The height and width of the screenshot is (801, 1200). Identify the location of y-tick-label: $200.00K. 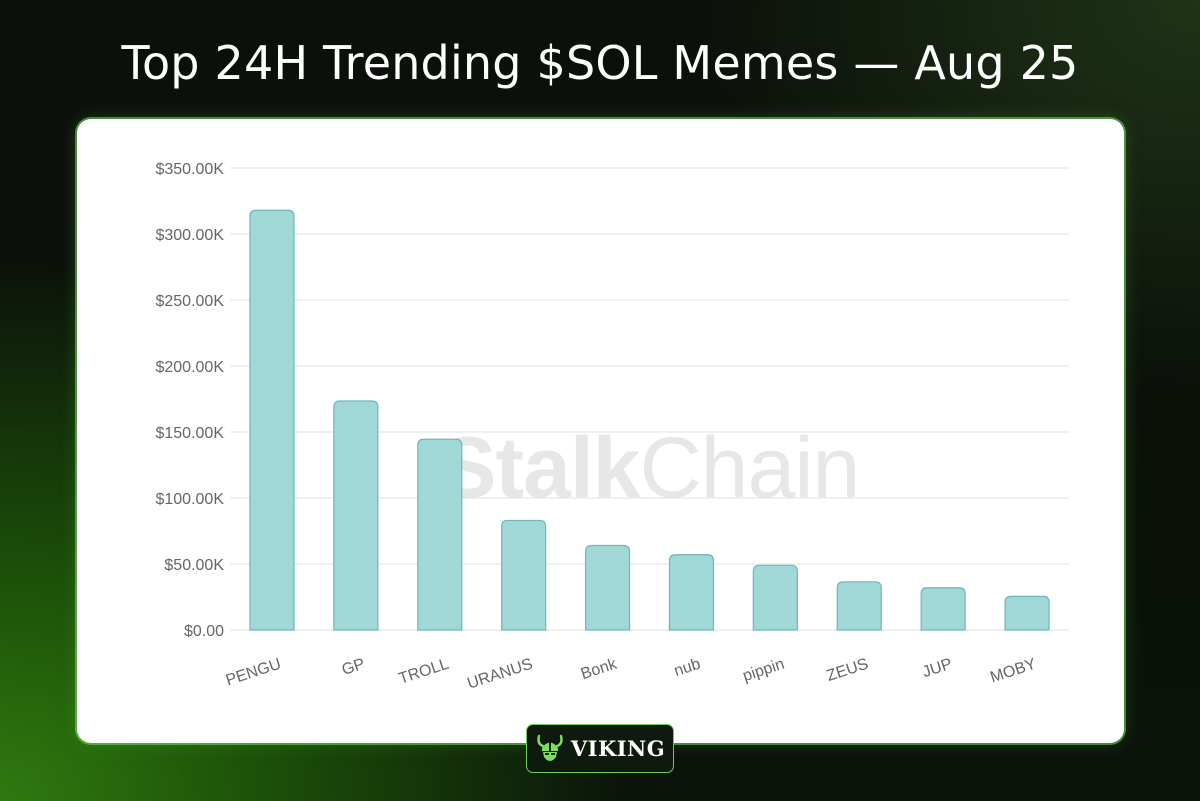
(189, 367).